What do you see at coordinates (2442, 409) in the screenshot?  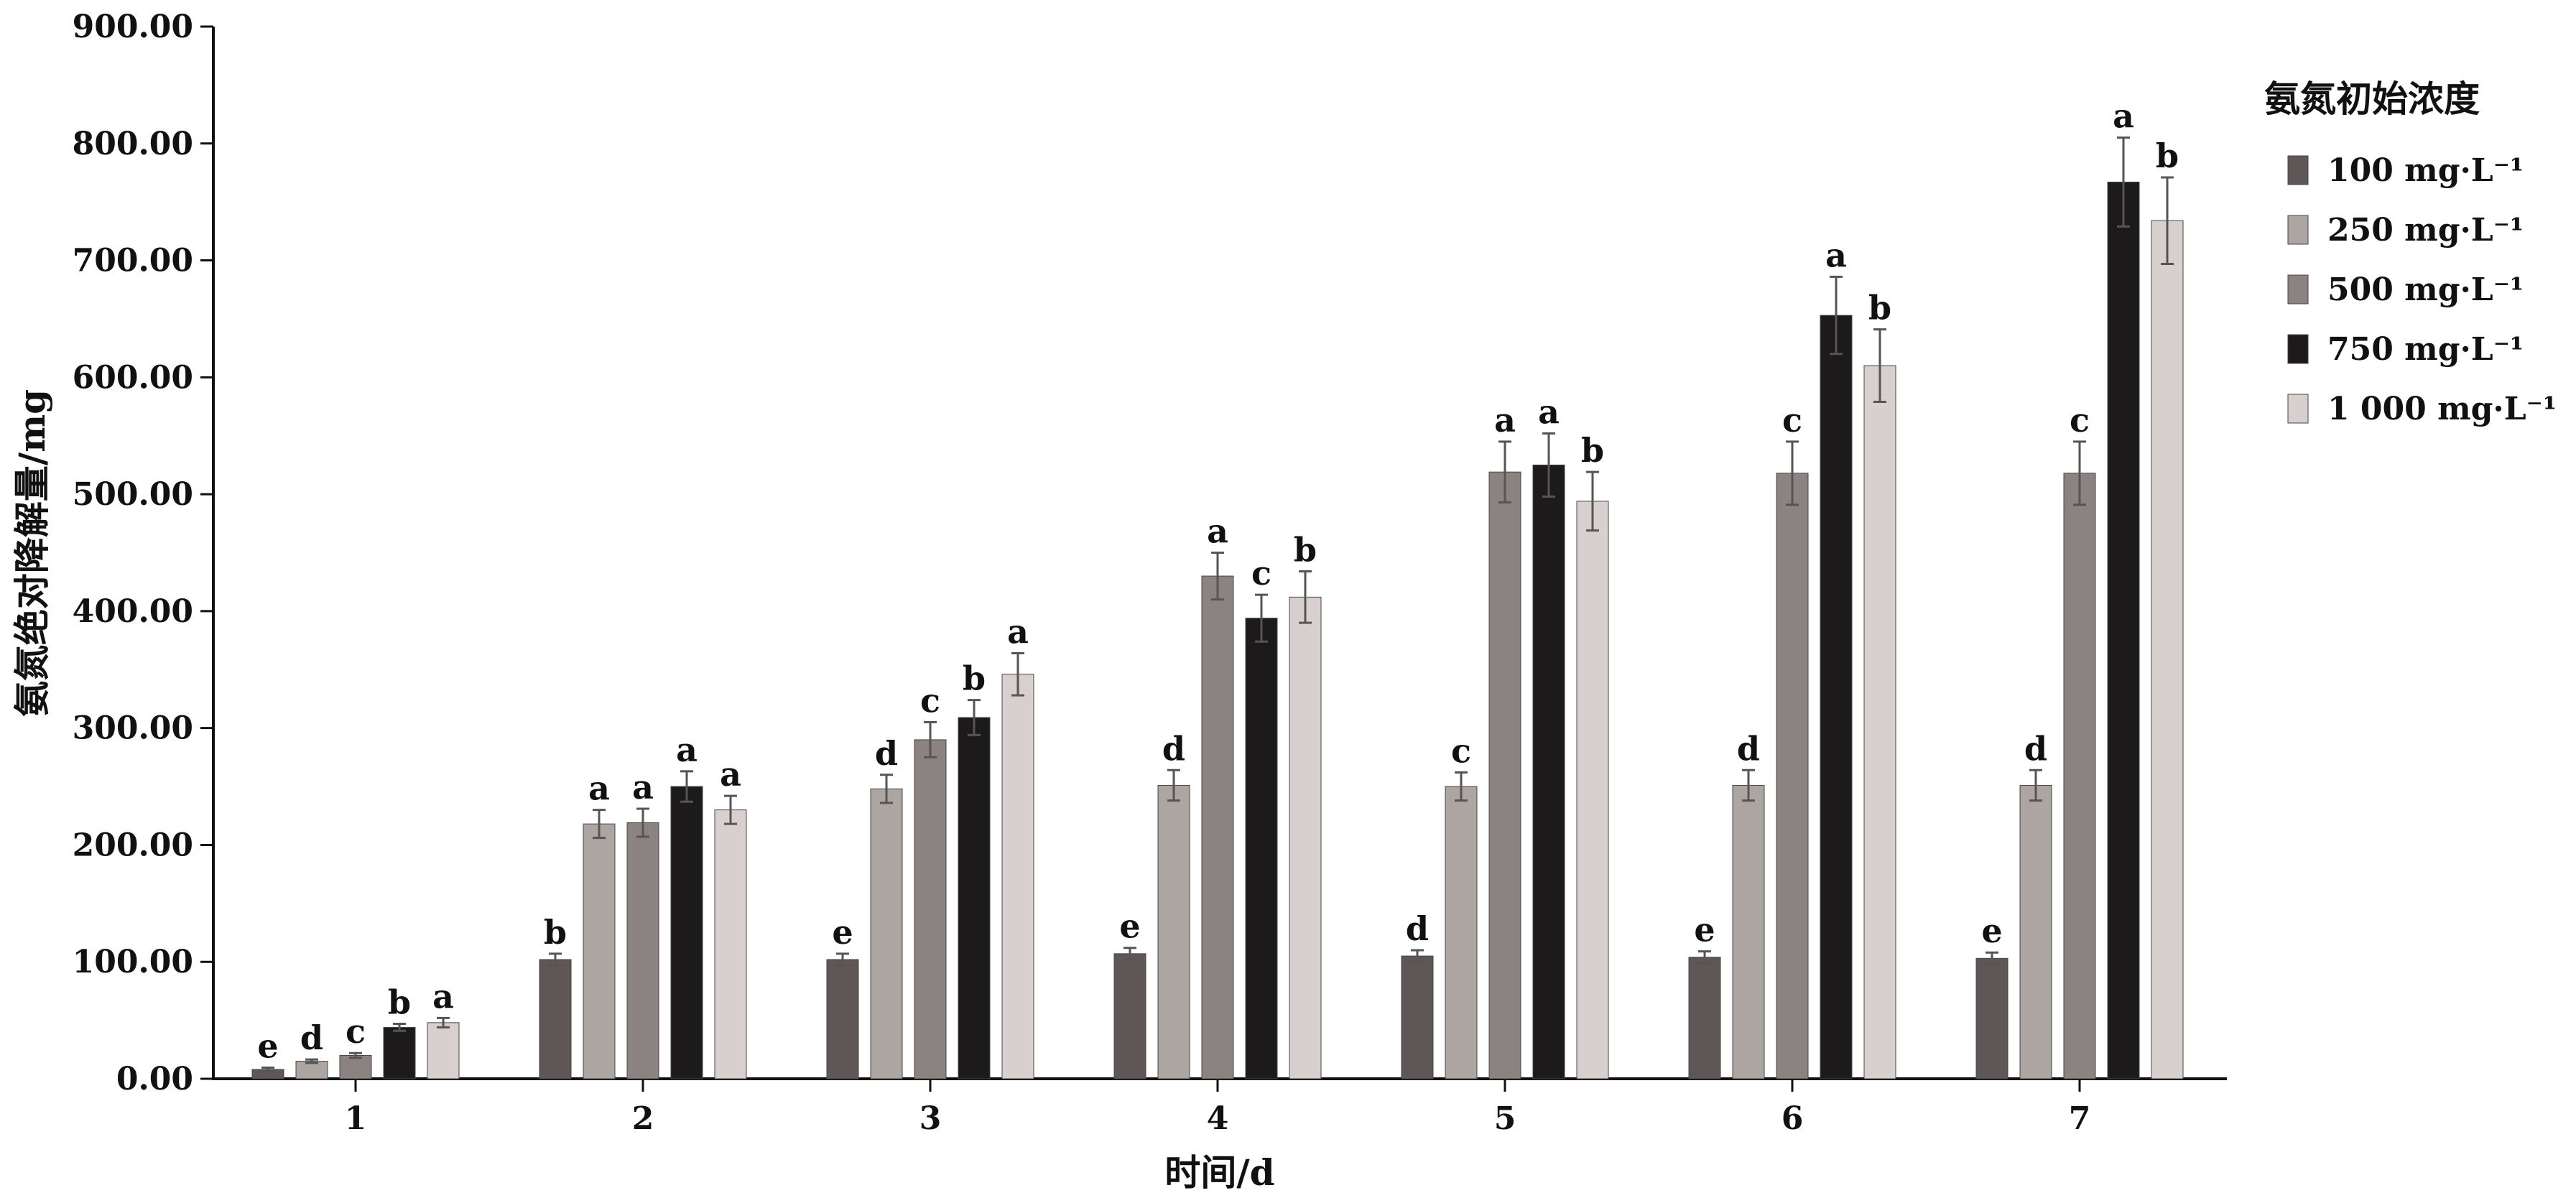 I see `legend-label: 1 000 mg·L⁻¹` at bounding box center [2442, 409].